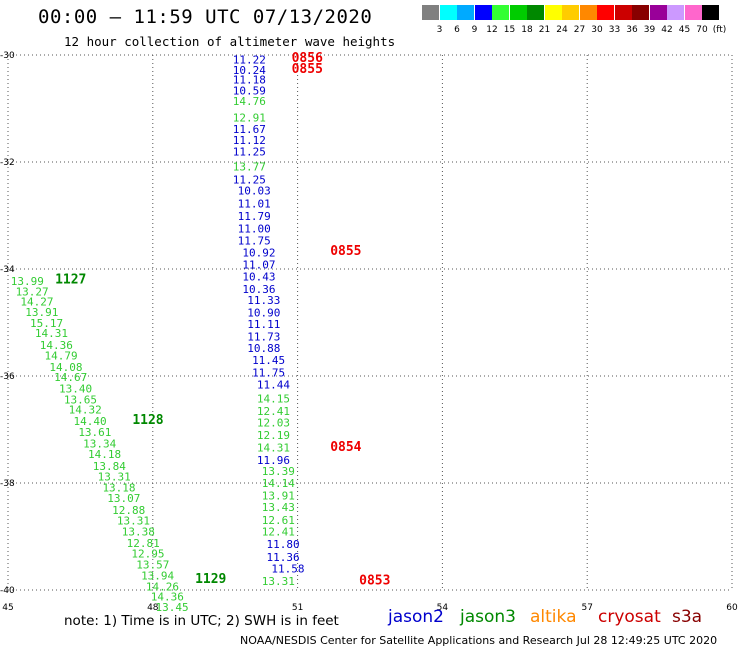 This screenshot has width=740, height=650. Describe the element at coordinates (273, 385) in the screenshot. I see `wave-height-label: 11.44` at that location.